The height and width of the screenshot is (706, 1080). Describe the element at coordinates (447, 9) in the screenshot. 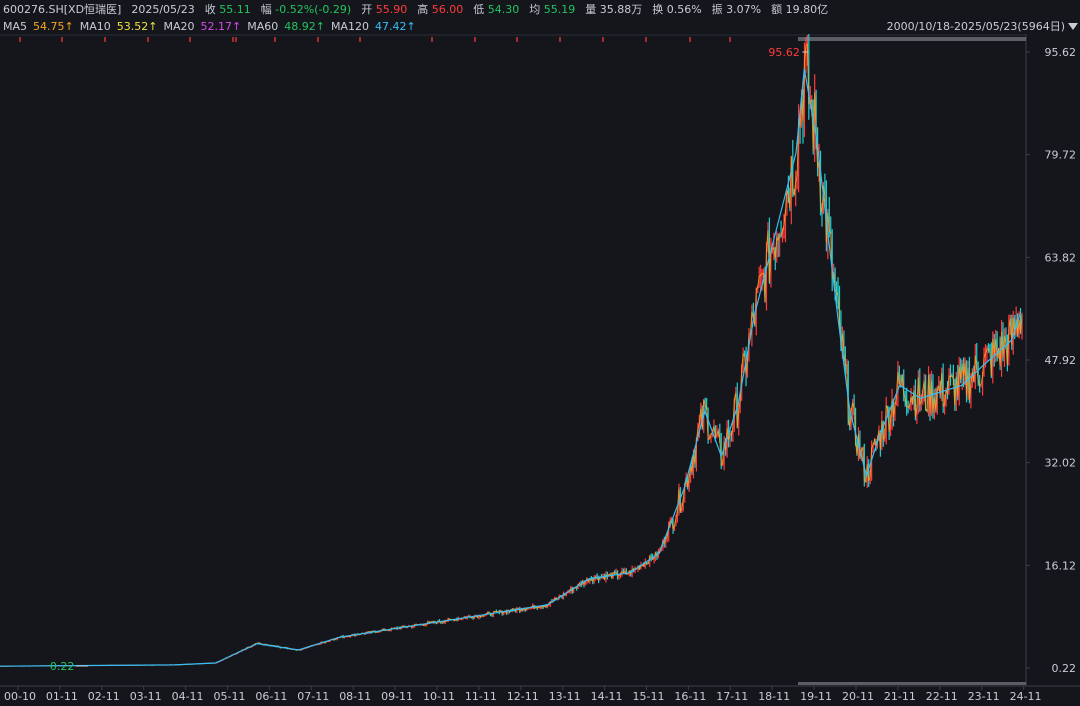

I see `high-value: 56.00` at that location.